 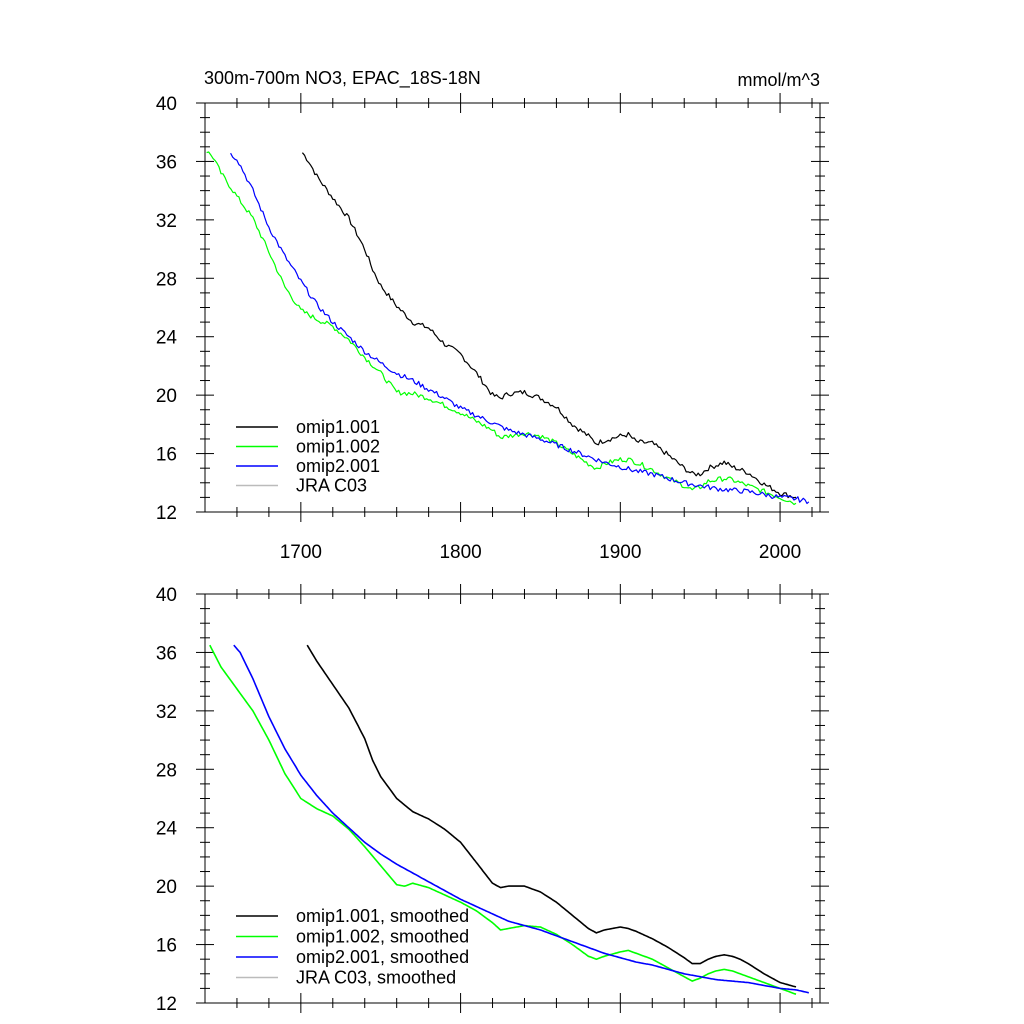 I want to click on chart-title: 300m-700m NO3, EPAC_18S-18N, so click(x=342, y=78).